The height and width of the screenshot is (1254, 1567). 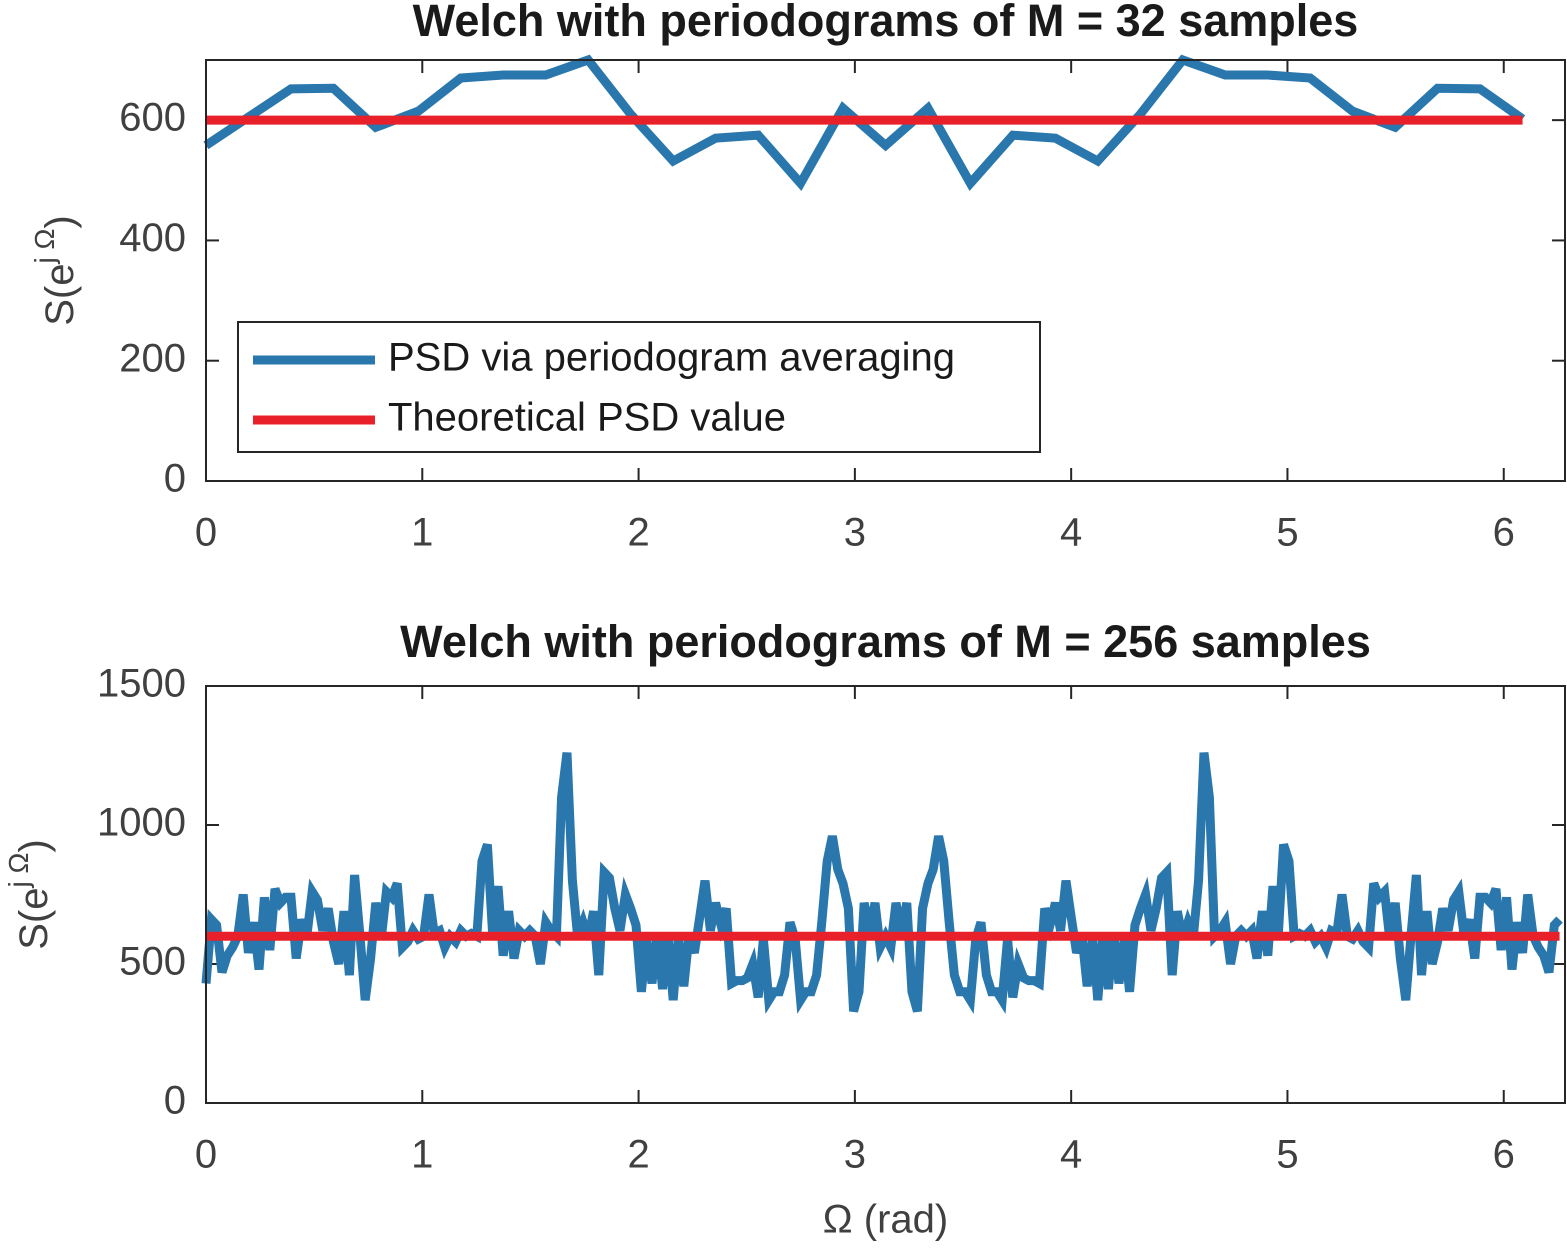 I want to click on legend-label: PSD via periodogram averaging, so click(x=671, y=358).